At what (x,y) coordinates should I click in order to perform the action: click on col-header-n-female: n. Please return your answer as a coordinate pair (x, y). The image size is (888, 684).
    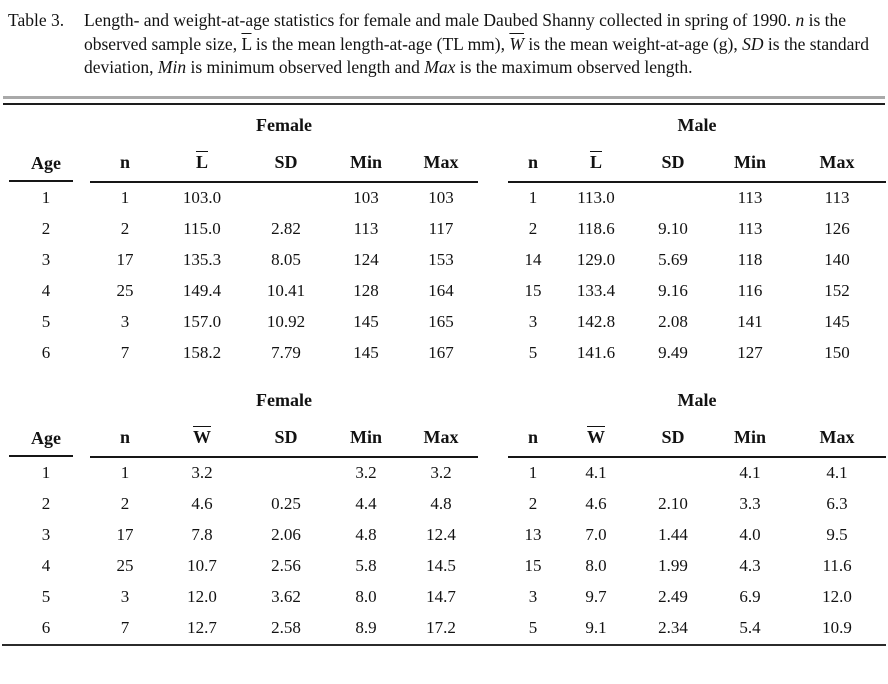
    Looking at the image, I should click on (125, 163).